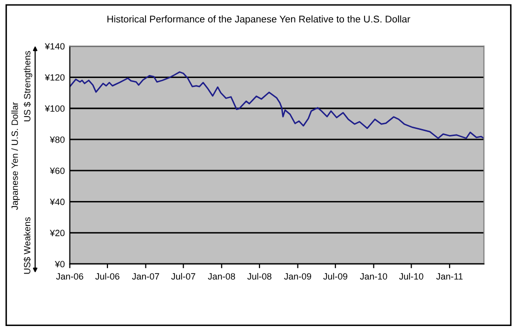 This screenshot has height=332, width=517. What do you see at coordinates (54, 46) in the screenshot?
I see `y-tick-label: ¥140` at bounding box center [54, 46].